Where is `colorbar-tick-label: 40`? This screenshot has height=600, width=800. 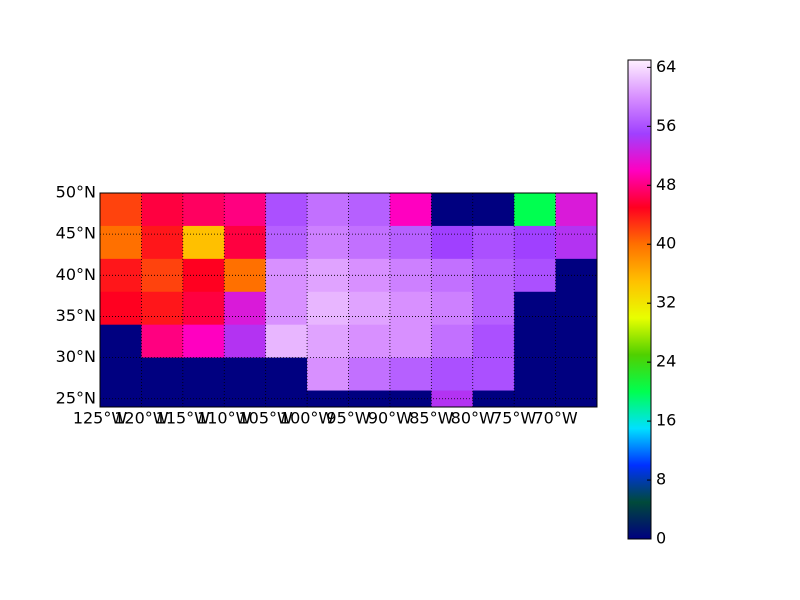
colorbar-tick-label: 40 is located at coordinates (666, 243).